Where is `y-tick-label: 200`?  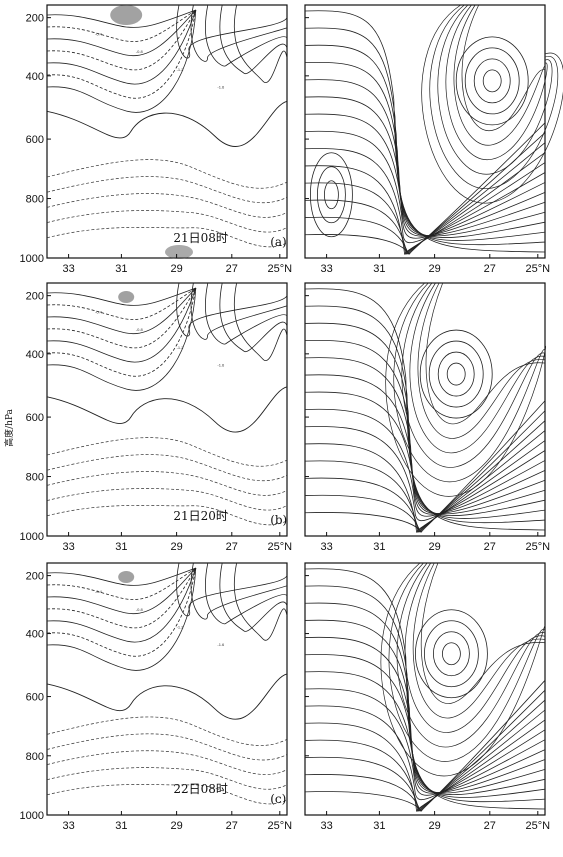 y-tick-label: 200 is located at coordinates (35, 297).